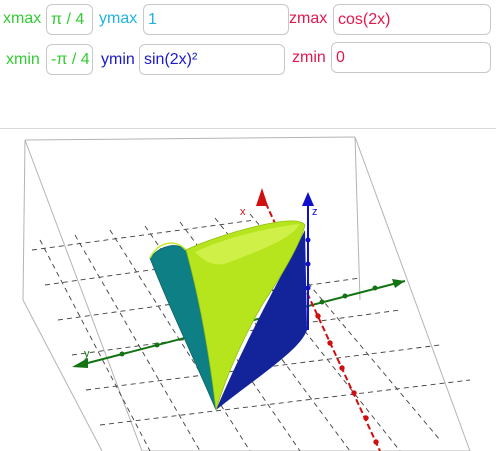 This screenshot has width=496, height=451. I want to click on xmin-input: -π / 4, so click(69, 59).